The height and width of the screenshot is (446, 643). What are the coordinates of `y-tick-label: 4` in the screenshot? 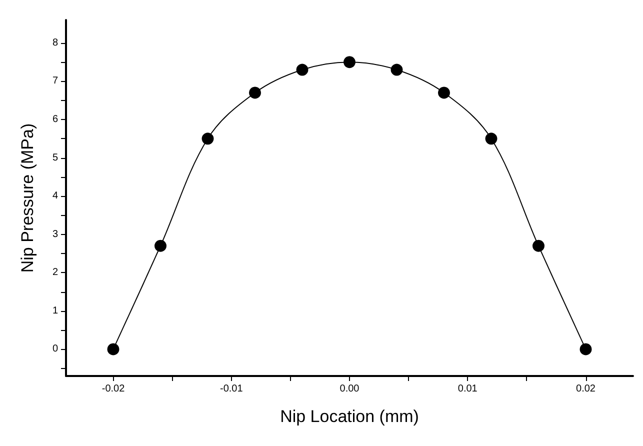 It's located at (55, 196).